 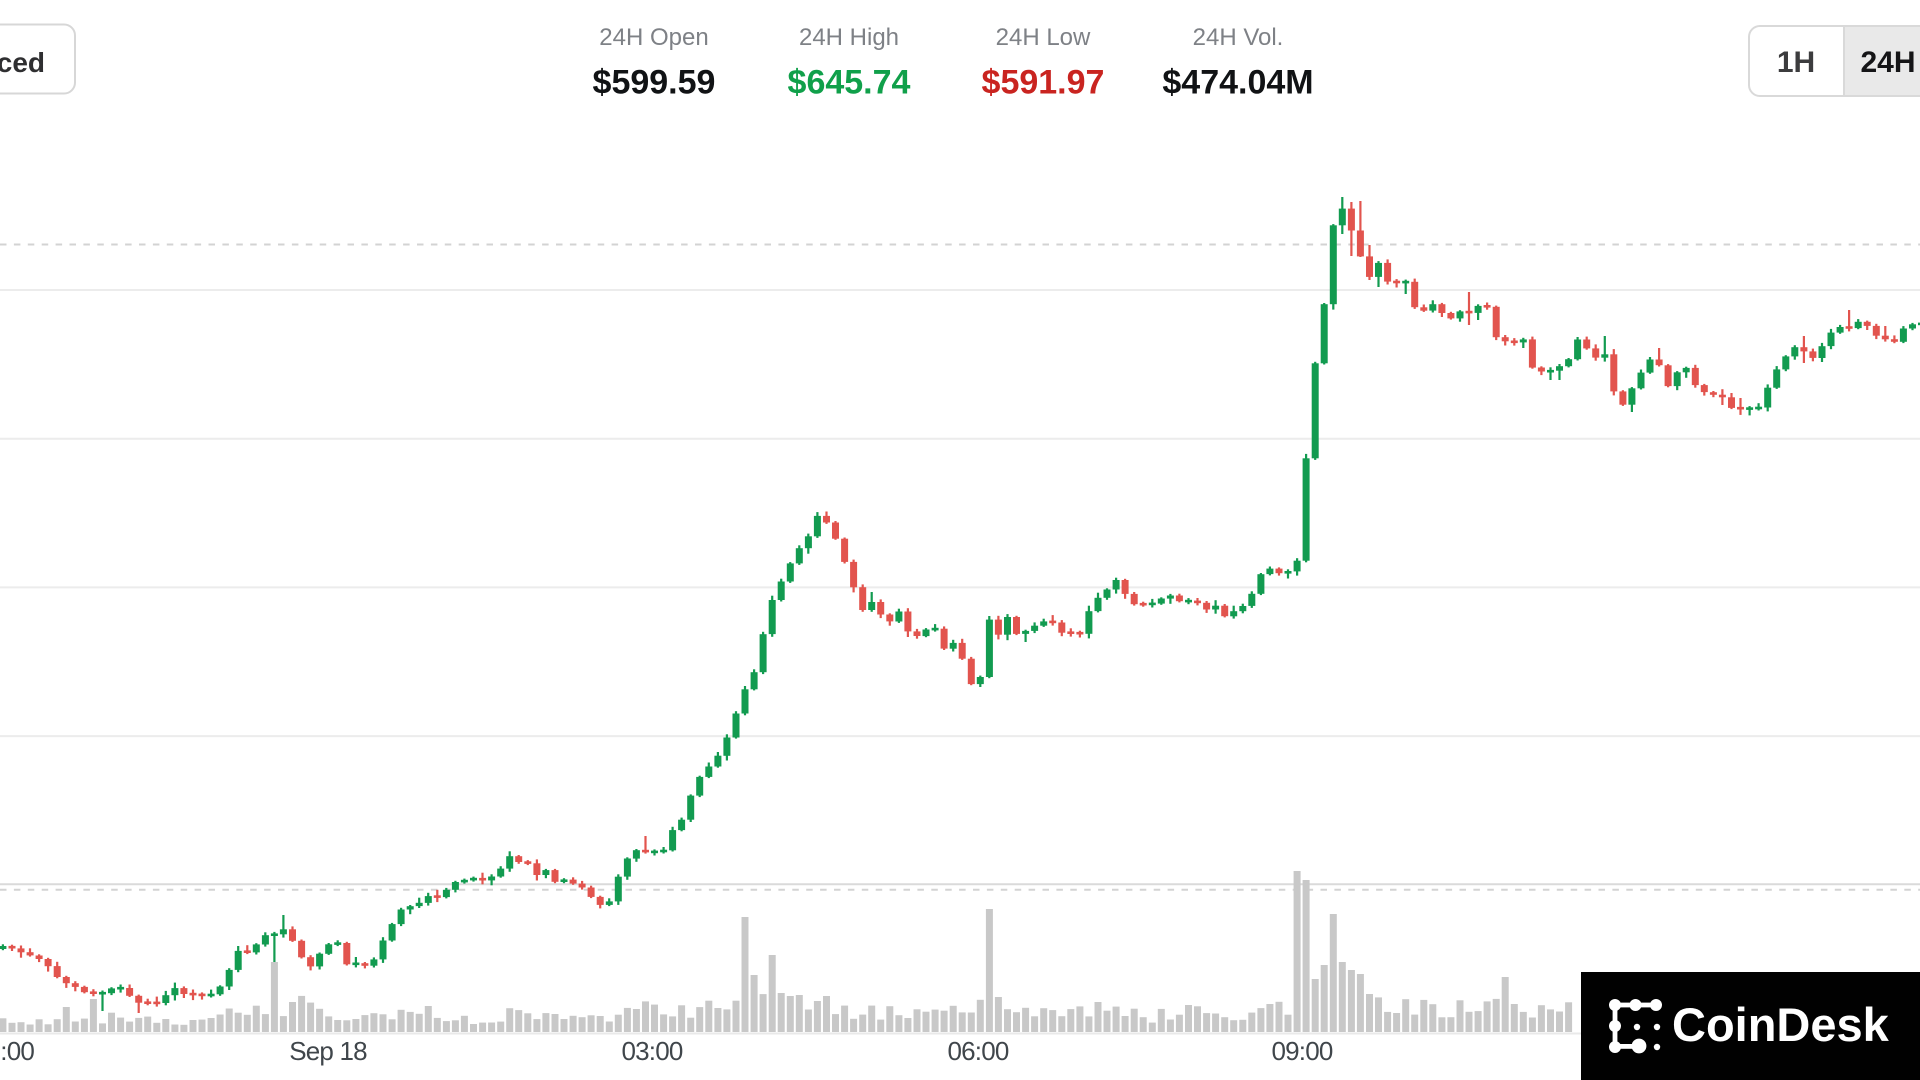 What do you see at coordinates (651, 1051) in the screenshot?
I see `svg-text: 03:00` at bounding box center [651, 1051].